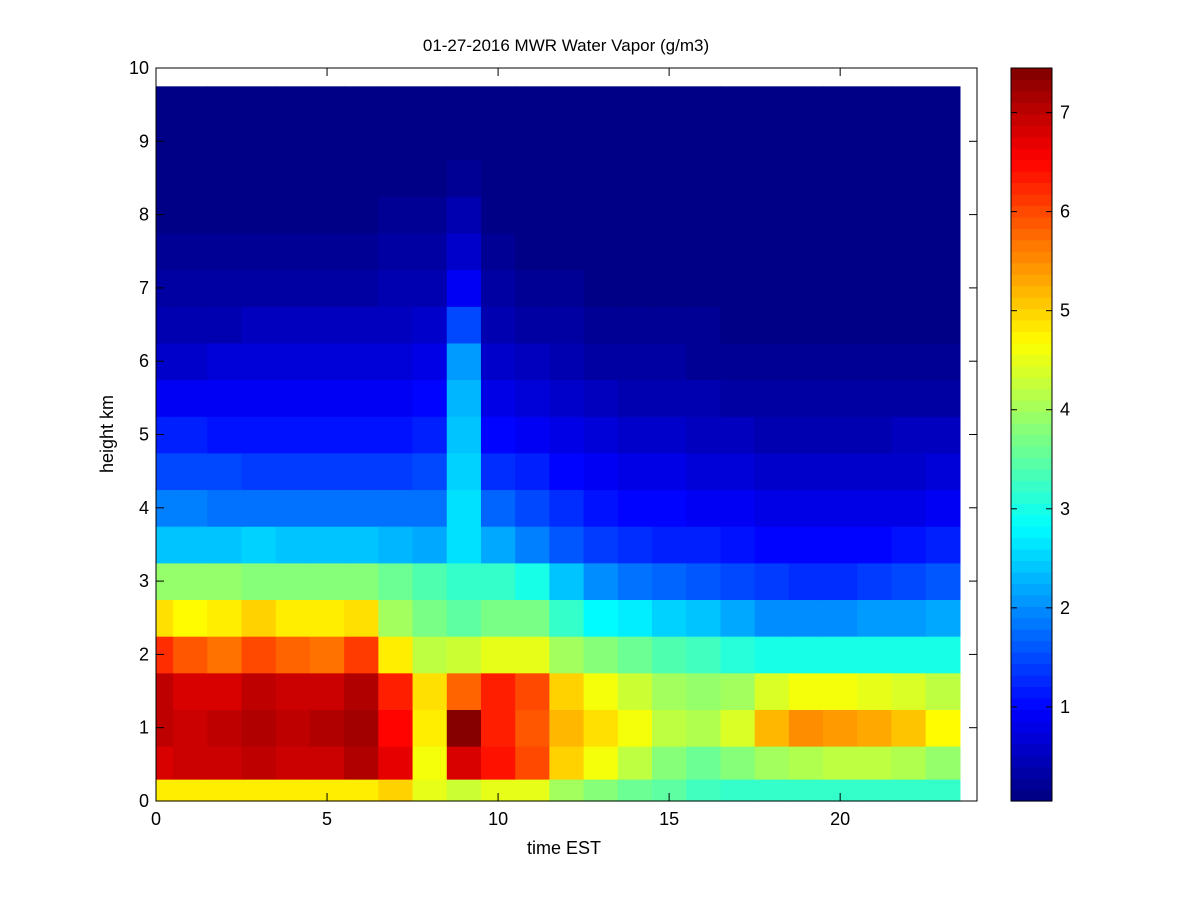 The image size is (1200, 900). Describe the element at coordinates (144, 435) in the screenshot. I see `y-tick-label: 5` at that location.